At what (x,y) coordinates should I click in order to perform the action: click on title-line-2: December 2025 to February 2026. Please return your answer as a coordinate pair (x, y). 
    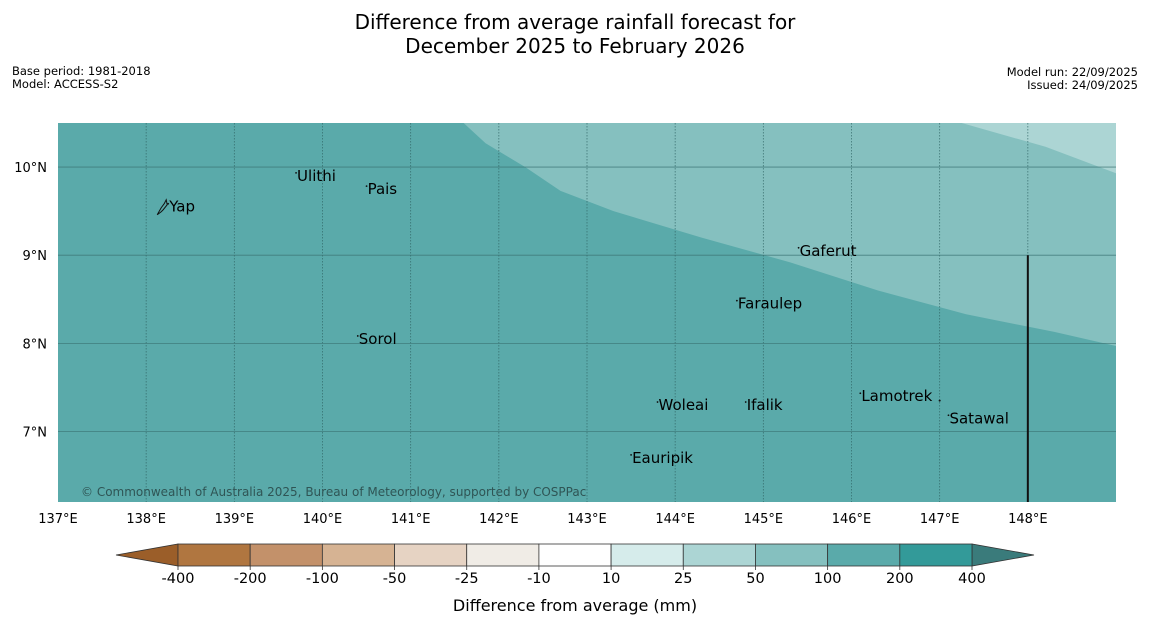
    Looking at the image, I should click on (575, 46).